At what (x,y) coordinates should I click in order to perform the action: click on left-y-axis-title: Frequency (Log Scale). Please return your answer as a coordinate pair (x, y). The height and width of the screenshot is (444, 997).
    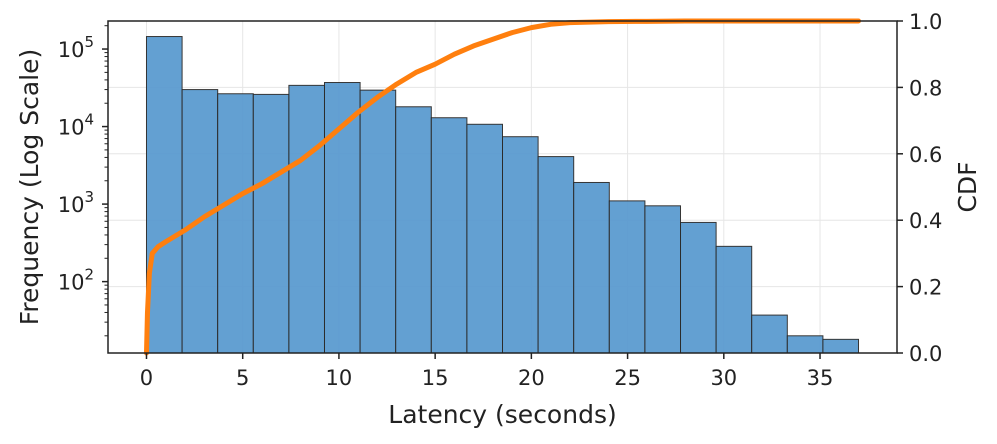
    Looking at the image, I should click on (29, 187).